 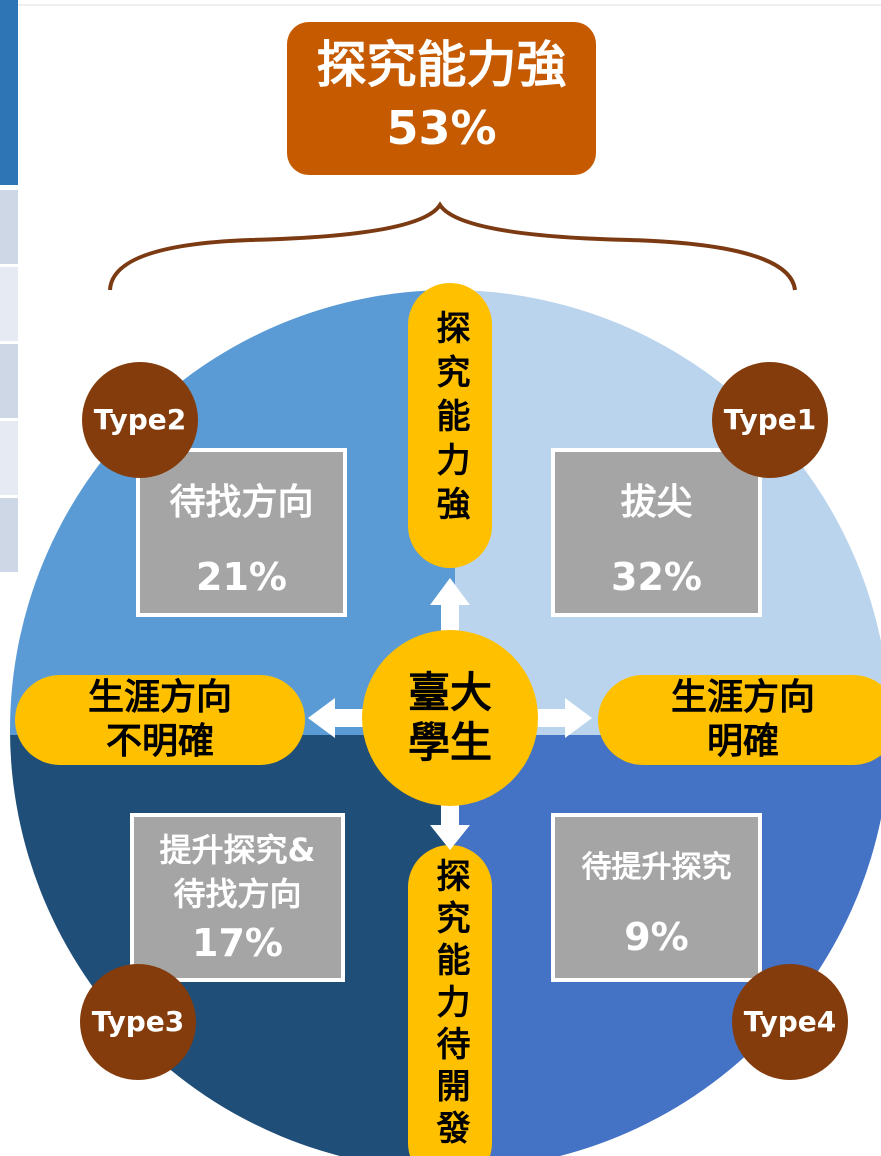 I want to click on box-label: 拔尖, so click(x=656, y=502).